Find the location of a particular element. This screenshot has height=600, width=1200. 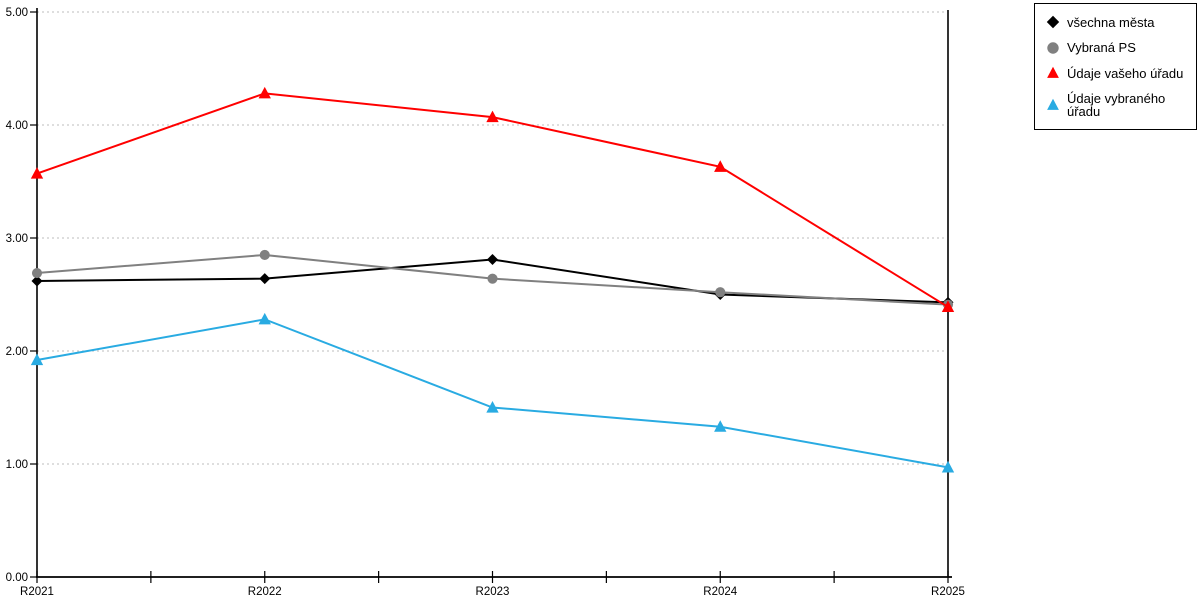

y-tick-label: 1.00 is located at coordinates (17, 465).